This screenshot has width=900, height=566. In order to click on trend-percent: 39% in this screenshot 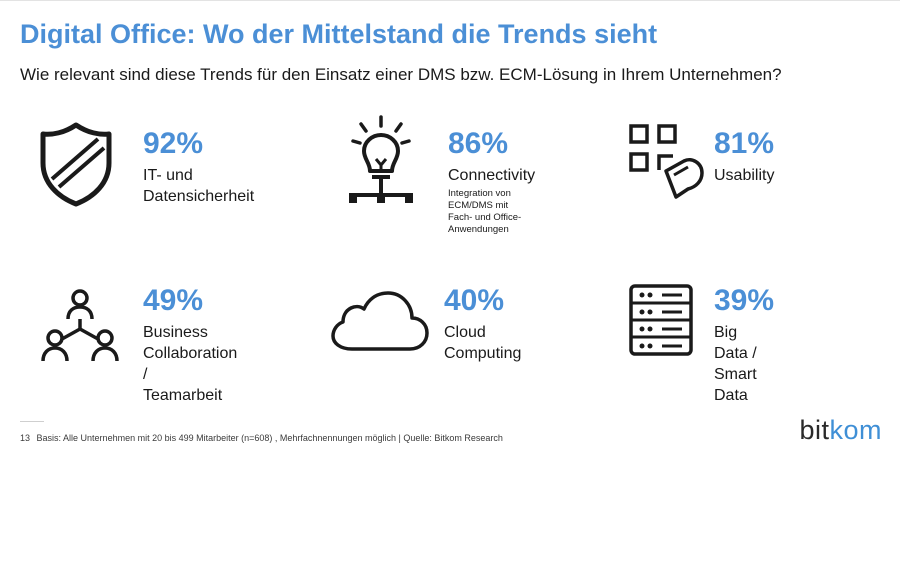, I will do `click(744, 300)`.